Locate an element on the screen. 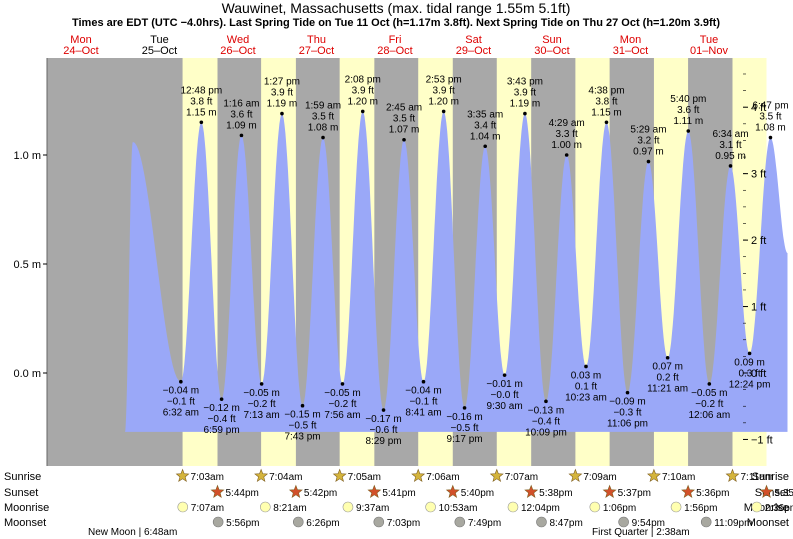 Image resolution: width=793 pixels, height=539 pixels. high-tide-time: 12:48 pm is located at coordinates (201, 90).